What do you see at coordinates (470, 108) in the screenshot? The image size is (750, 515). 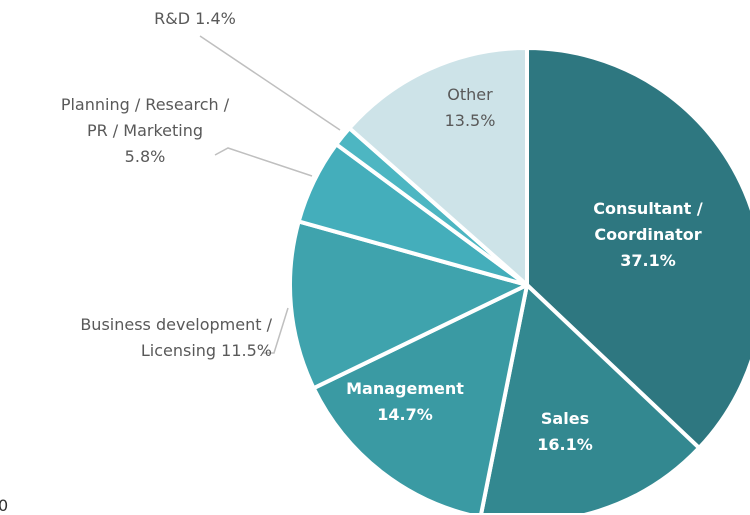 I see `slice-label: Other 13.5%` at bounding box center [470, 108].